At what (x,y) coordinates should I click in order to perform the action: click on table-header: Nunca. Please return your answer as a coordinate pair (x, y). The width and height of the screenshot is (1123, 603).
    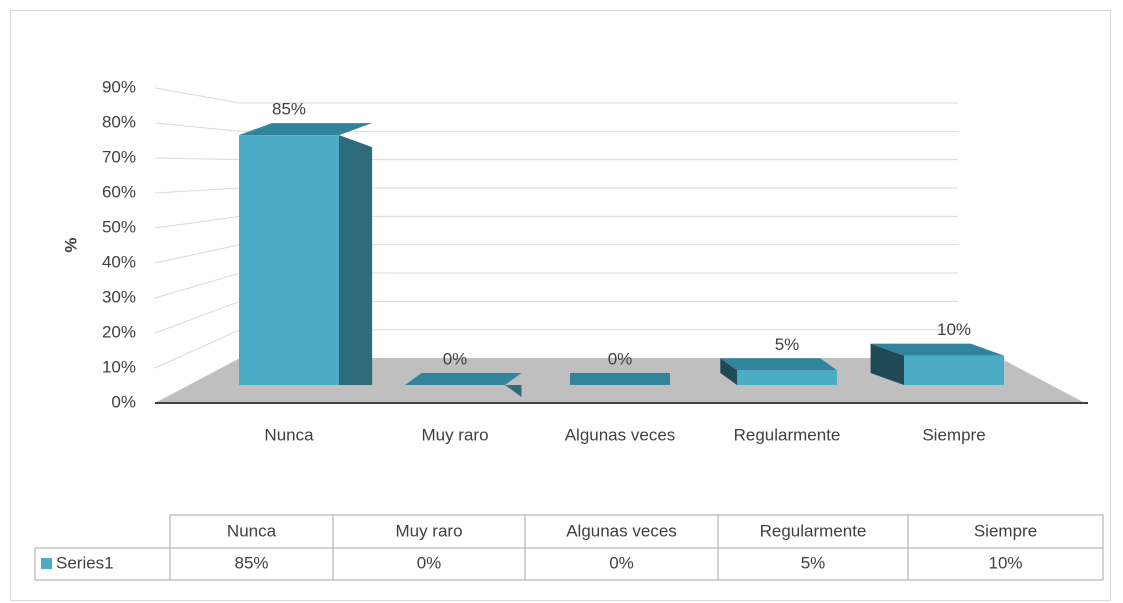
    Looking at the image, I should click on (252, 530).